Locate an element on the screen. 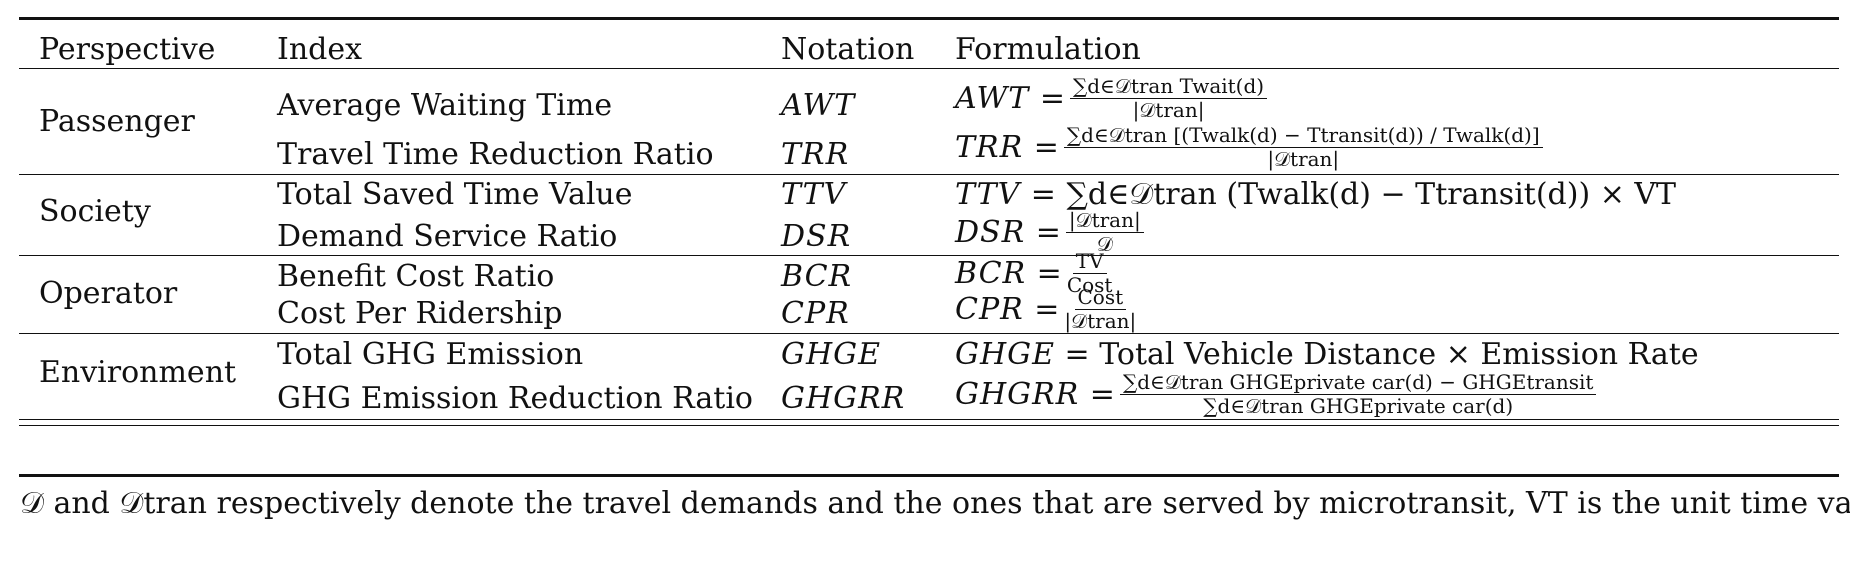  formula-bcr: BCR = TV Cost is located at coordinates (1033, 273).